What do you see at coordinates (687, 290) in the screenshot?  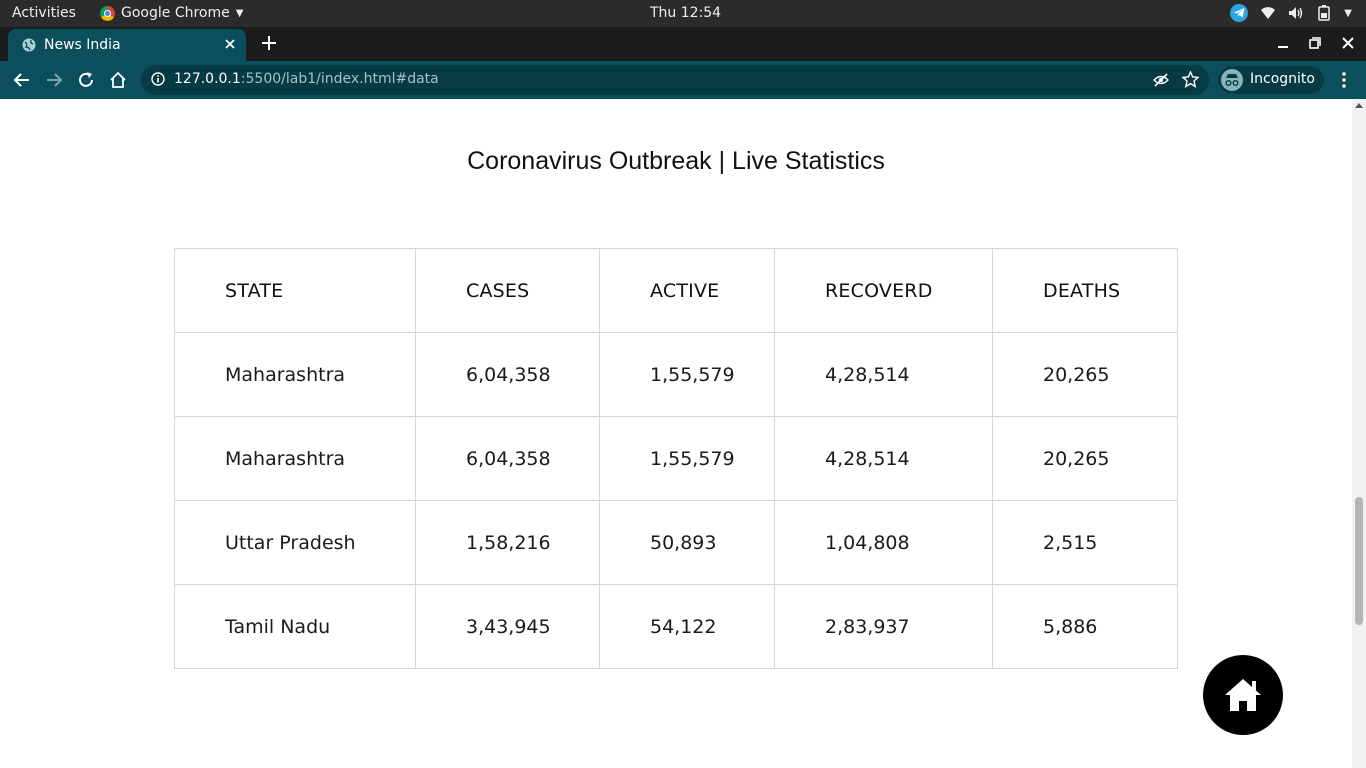 I see `header-active: ACTIVE` at bounding box center [687, 290].